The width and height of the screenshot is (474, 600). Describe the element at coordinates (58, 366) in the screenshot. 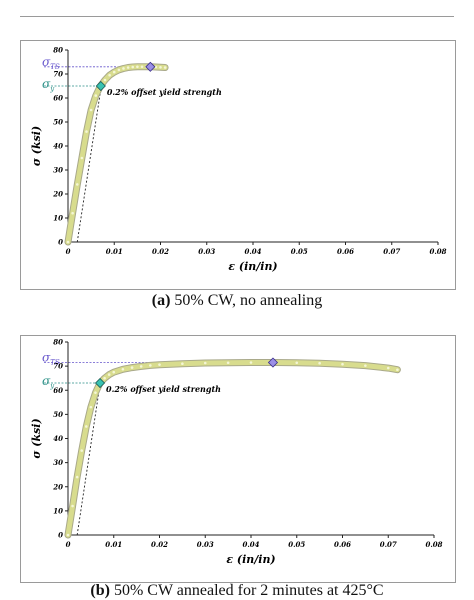

I see `chart-b-y-tick-label: 70` at that location.